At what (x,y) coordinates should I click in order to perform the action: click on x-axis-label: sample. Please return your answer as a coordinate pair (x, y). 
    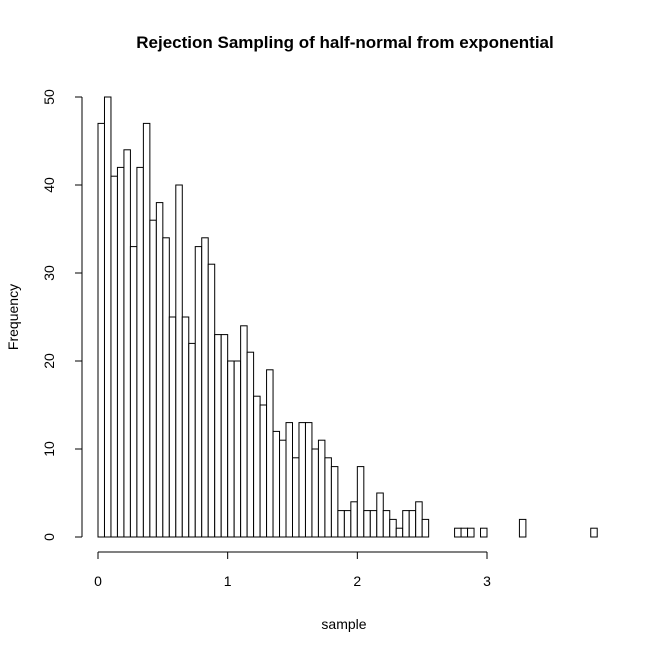
    Looking at the image, I should click on (343, 624).